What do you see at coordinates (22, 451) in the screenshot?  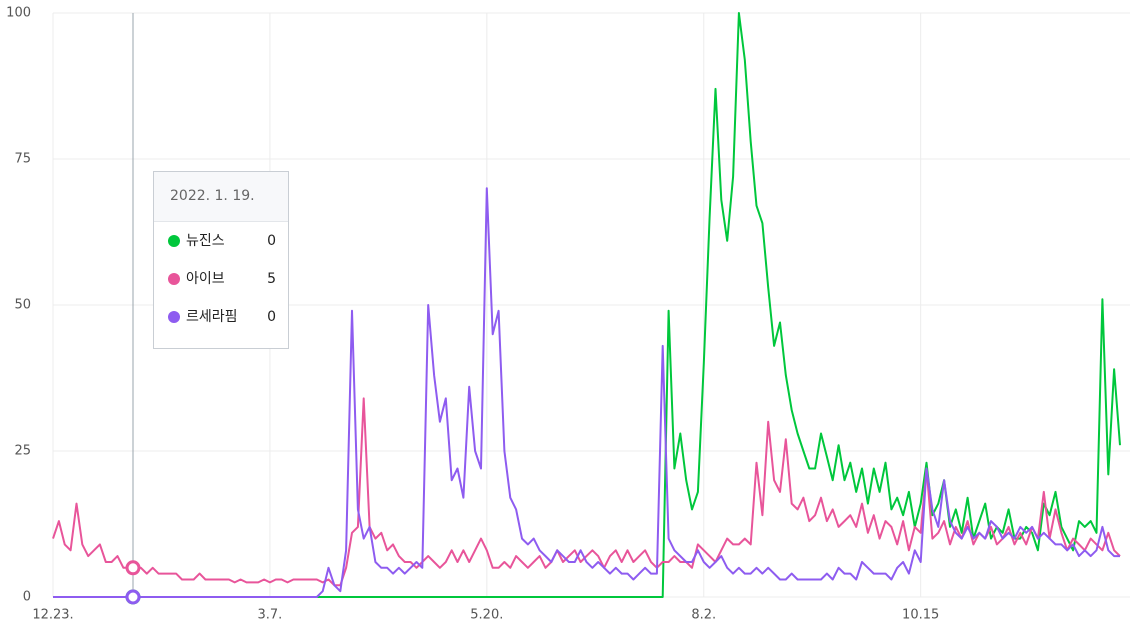 I see `y-tick-label: 25` at bounding box center [22, 451].